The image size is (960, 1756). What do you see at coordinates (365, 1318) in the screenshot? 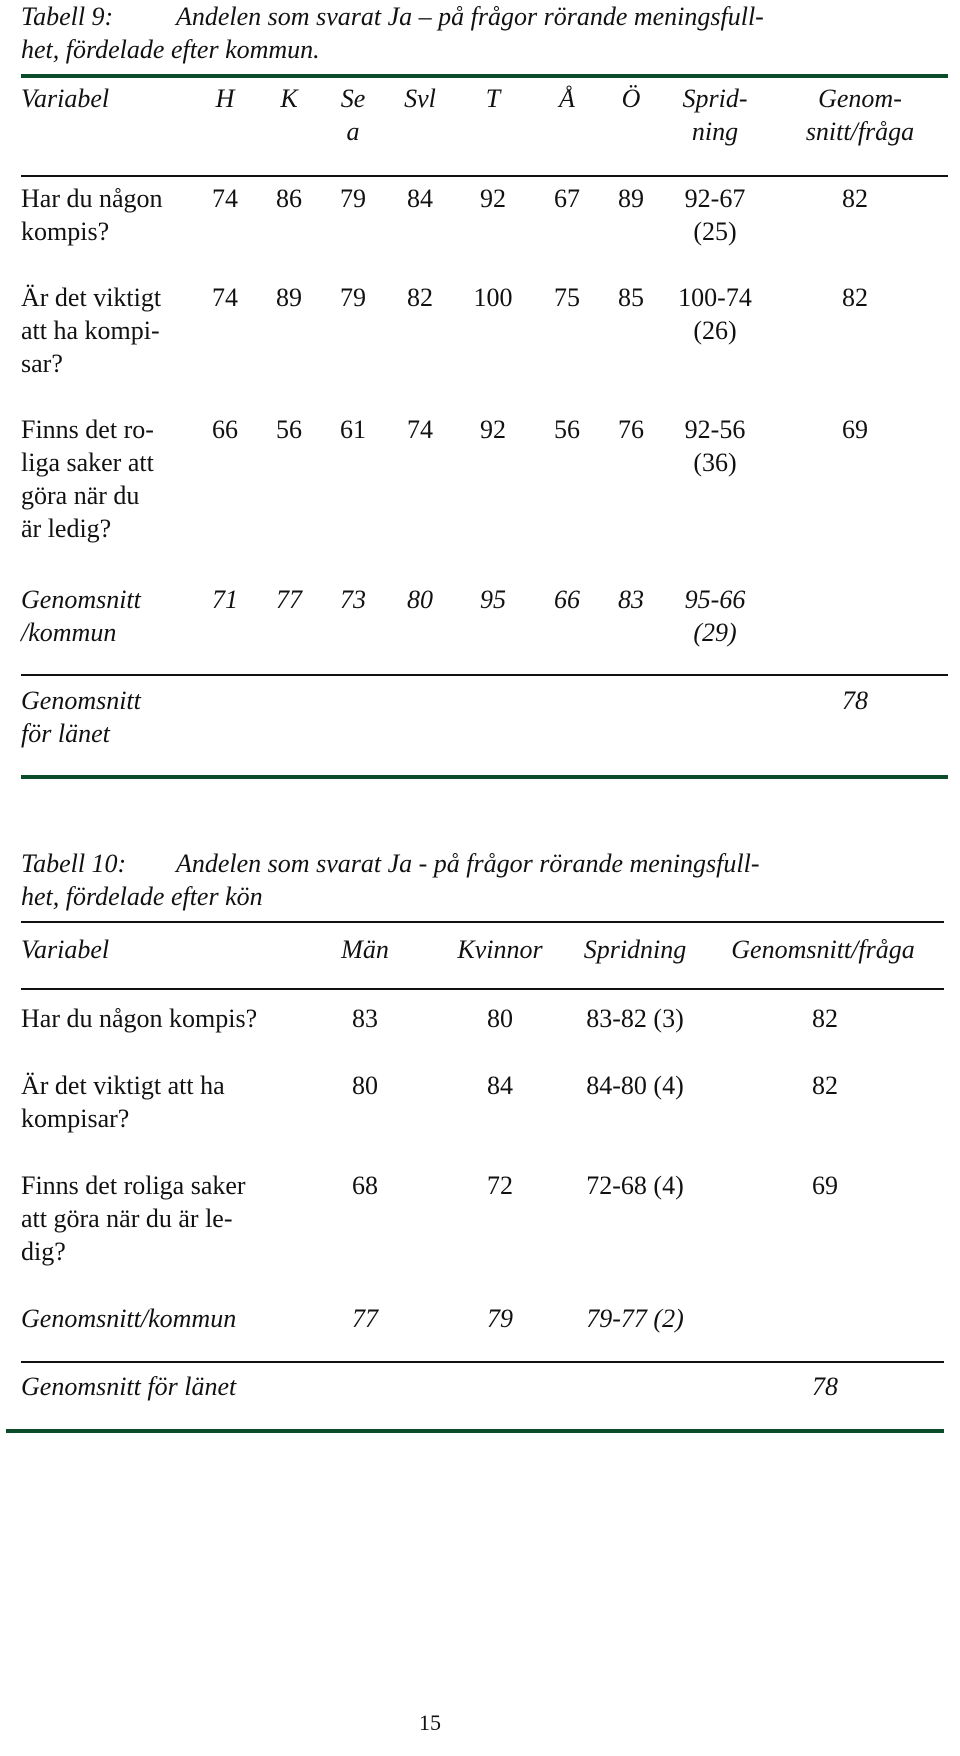
I see `cell-men: 77` at bounding box center [365, 1318].